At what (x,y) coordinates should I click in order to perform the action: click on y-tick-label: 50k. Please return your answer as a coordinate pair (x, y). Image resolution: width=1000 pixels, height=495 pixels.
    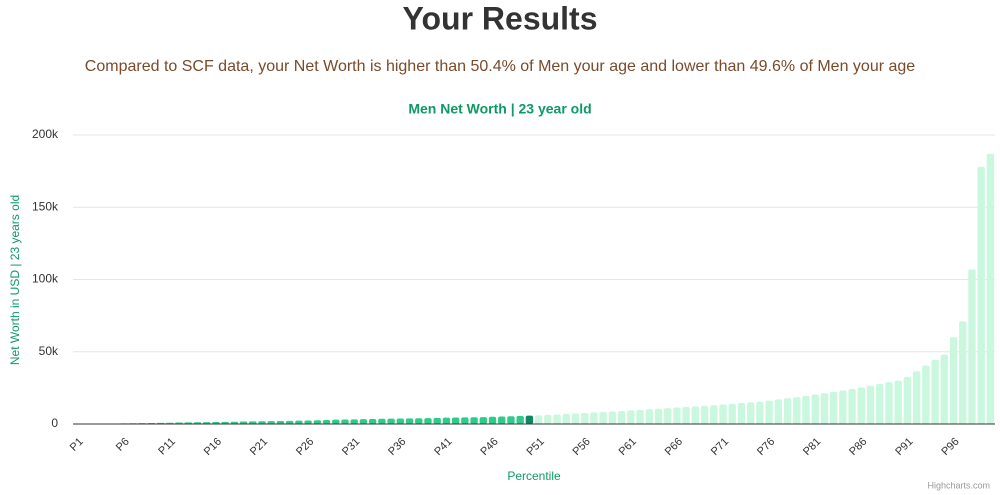
    Looking at the image, I should click on (49, 351).